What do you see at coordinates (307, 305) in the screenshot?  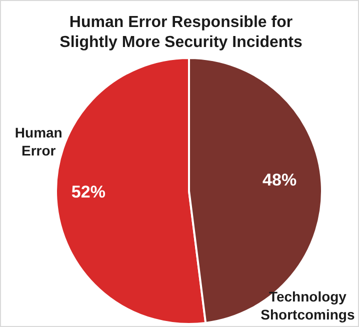 I see `slice-label: Technology Shortcomings` at bounding box center [307, 305].